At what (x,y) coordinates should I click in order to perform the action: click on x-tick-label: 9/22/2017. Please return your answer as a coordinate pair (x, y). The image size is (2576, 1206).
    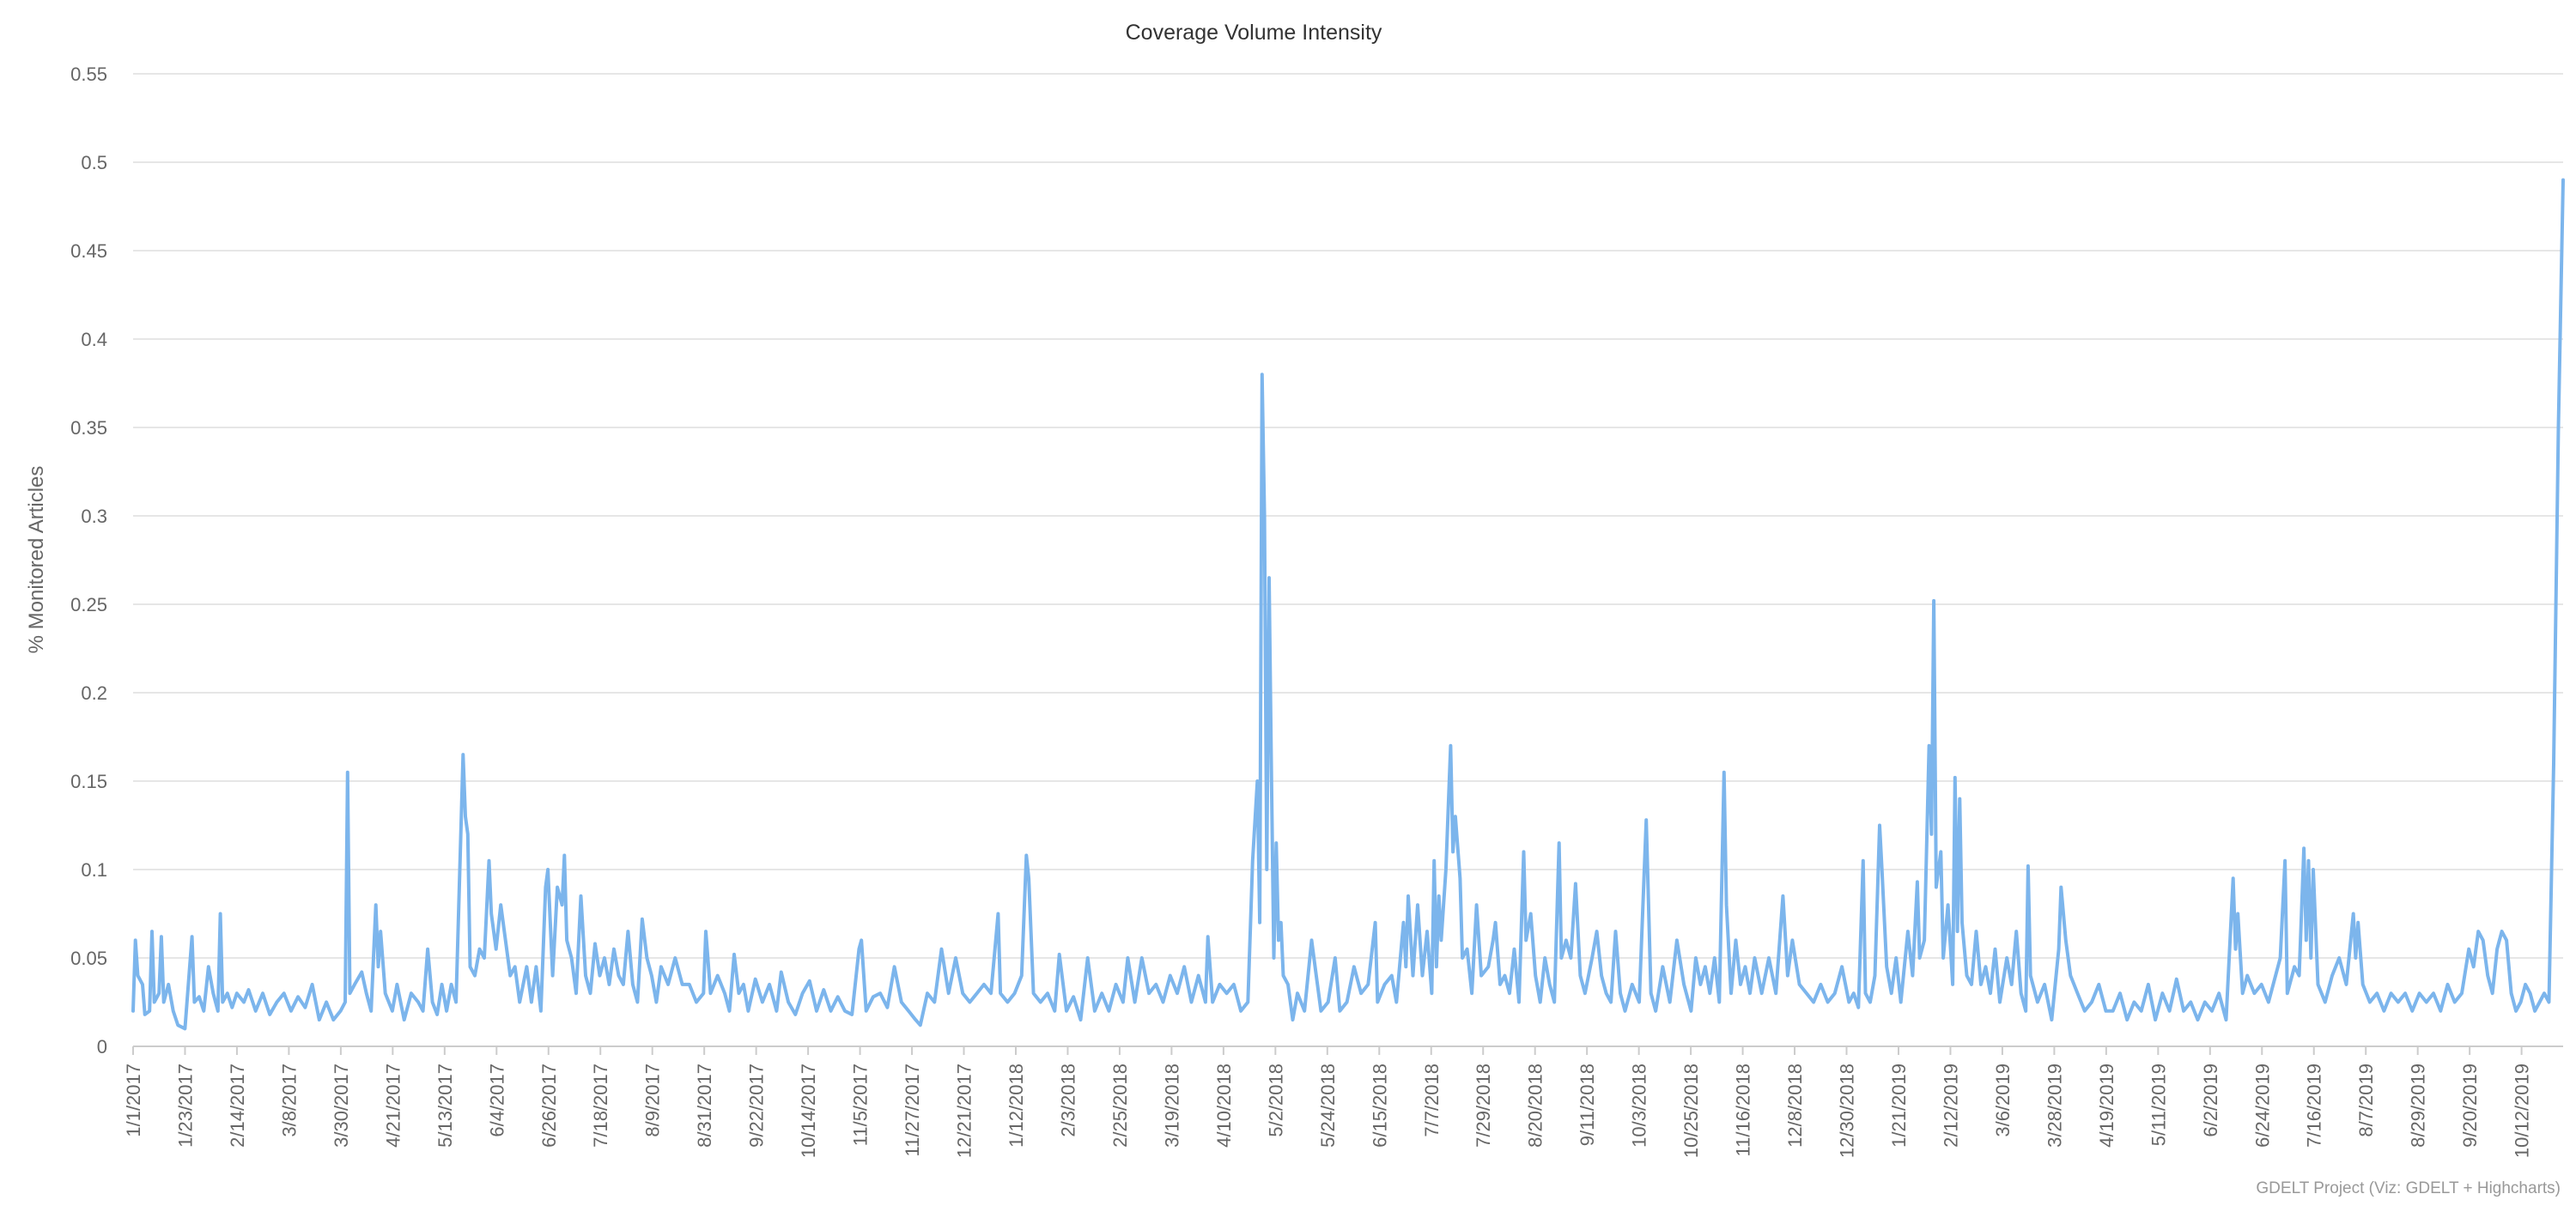
    Looking at the image, I should click on (757, 1106).